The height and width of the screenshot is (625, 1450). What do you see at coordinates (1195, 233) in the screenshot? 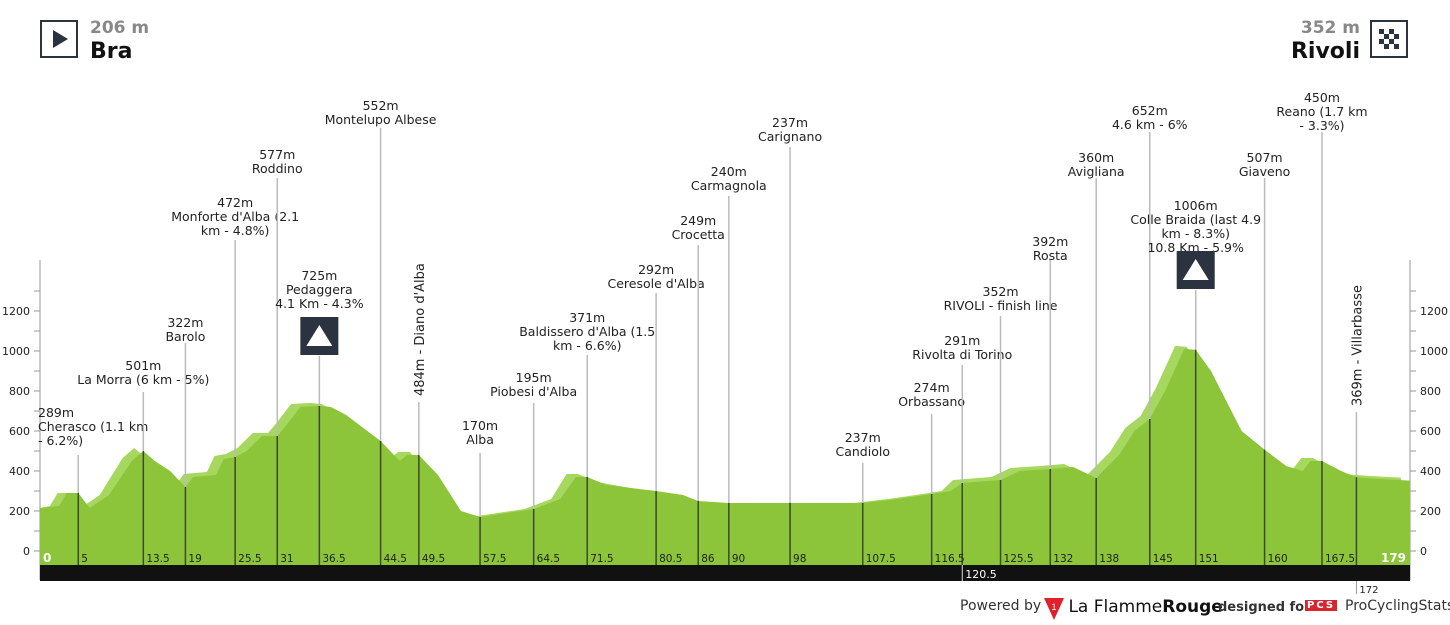
I see `marker-label: km - 8.3%)` at bounding box center [1195, 233].